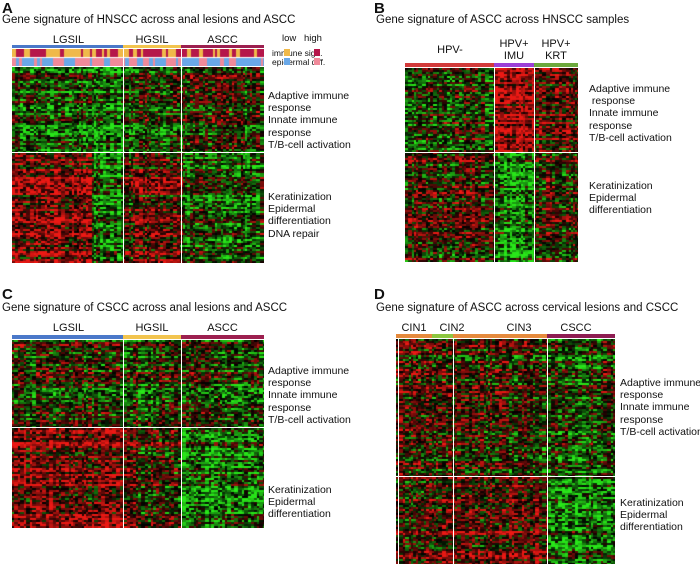  Describe the element at coordinates (7, 8) in the screenshot. I see `panel-a-letter: A` at that location.